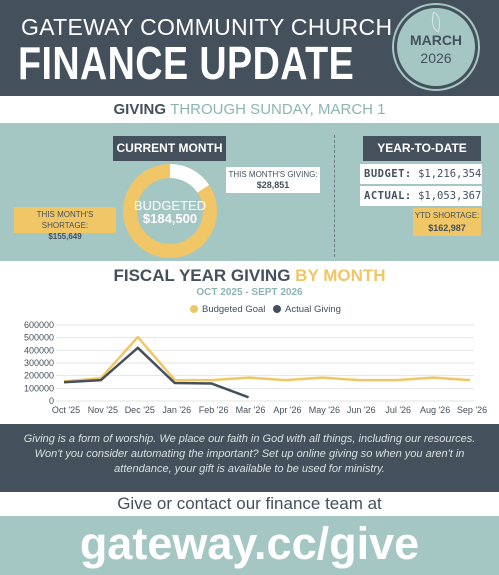 The height and width of the screenshot is (575, 499). What do you see at coordinates (361, 410) in the screenshot?
I see `x-tick-label: Jun '26` at bounding box center [361, 410].